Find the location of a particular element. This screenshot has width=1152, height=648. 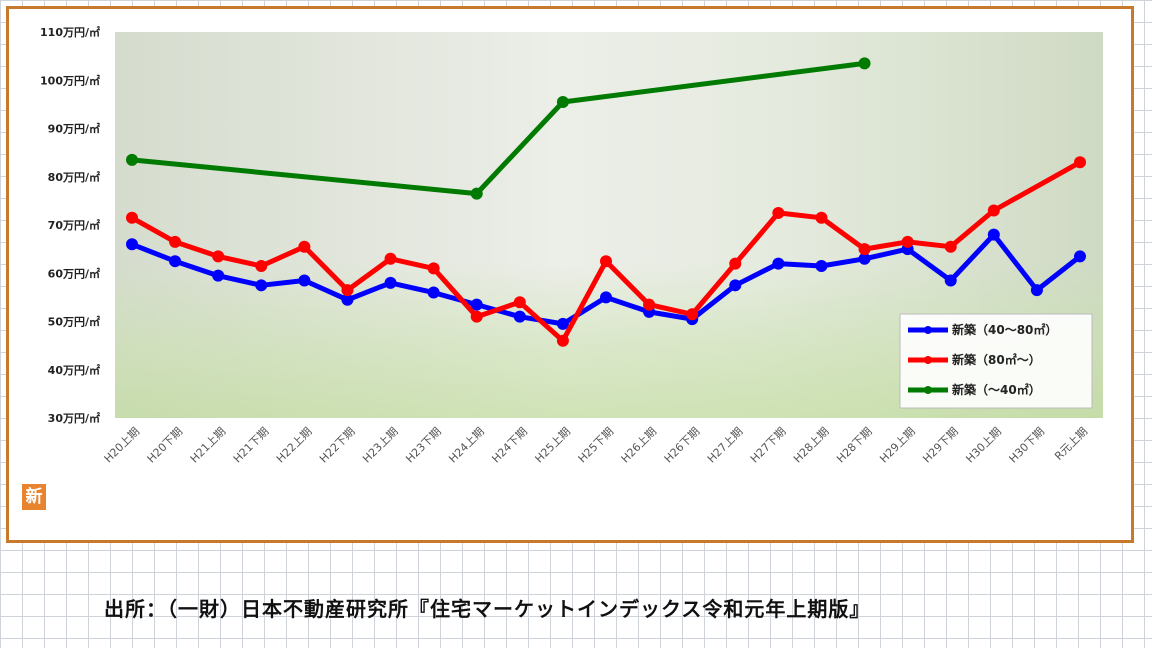

x-tick-label: H29上期 is located at coordinates (897, 445).